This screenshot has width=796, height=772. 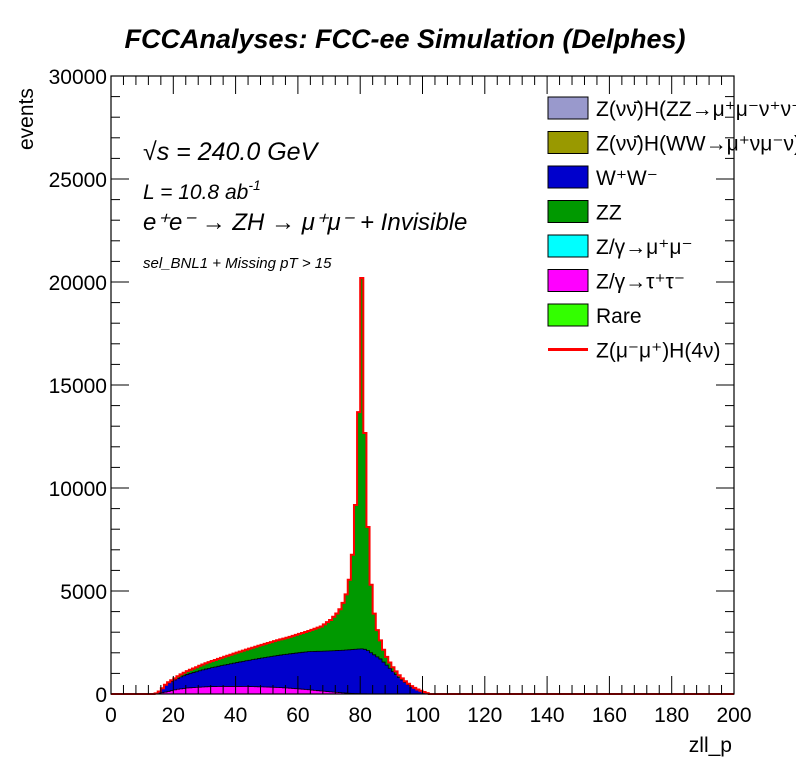 What do you see at coordinates (305, 222) in the screenshot?
I see `process-label: e⁺e⁻ → ZH → μ⁺μ⁻ + Invisible` at bounding box center [305, 222].